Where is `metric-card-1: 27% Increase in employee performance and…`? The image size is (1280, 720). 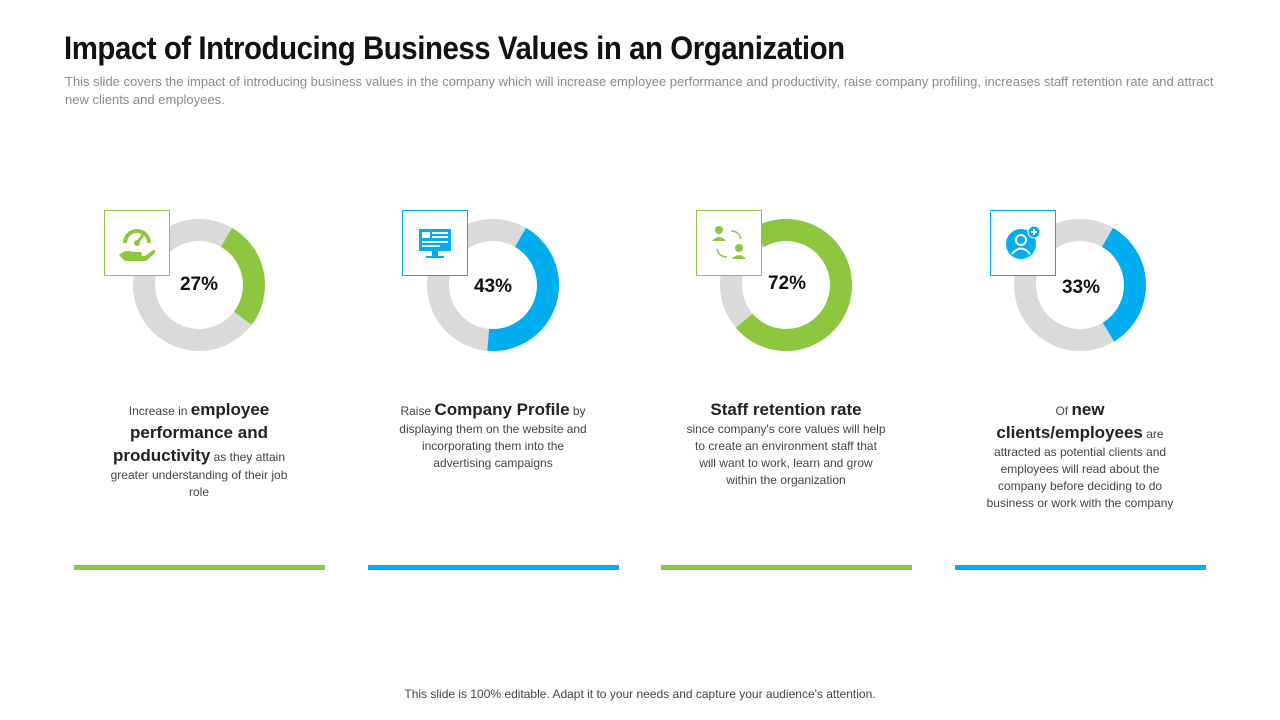
metric-card-1: 27% Increase in employee performance and… is located at coordinates (199, 390).